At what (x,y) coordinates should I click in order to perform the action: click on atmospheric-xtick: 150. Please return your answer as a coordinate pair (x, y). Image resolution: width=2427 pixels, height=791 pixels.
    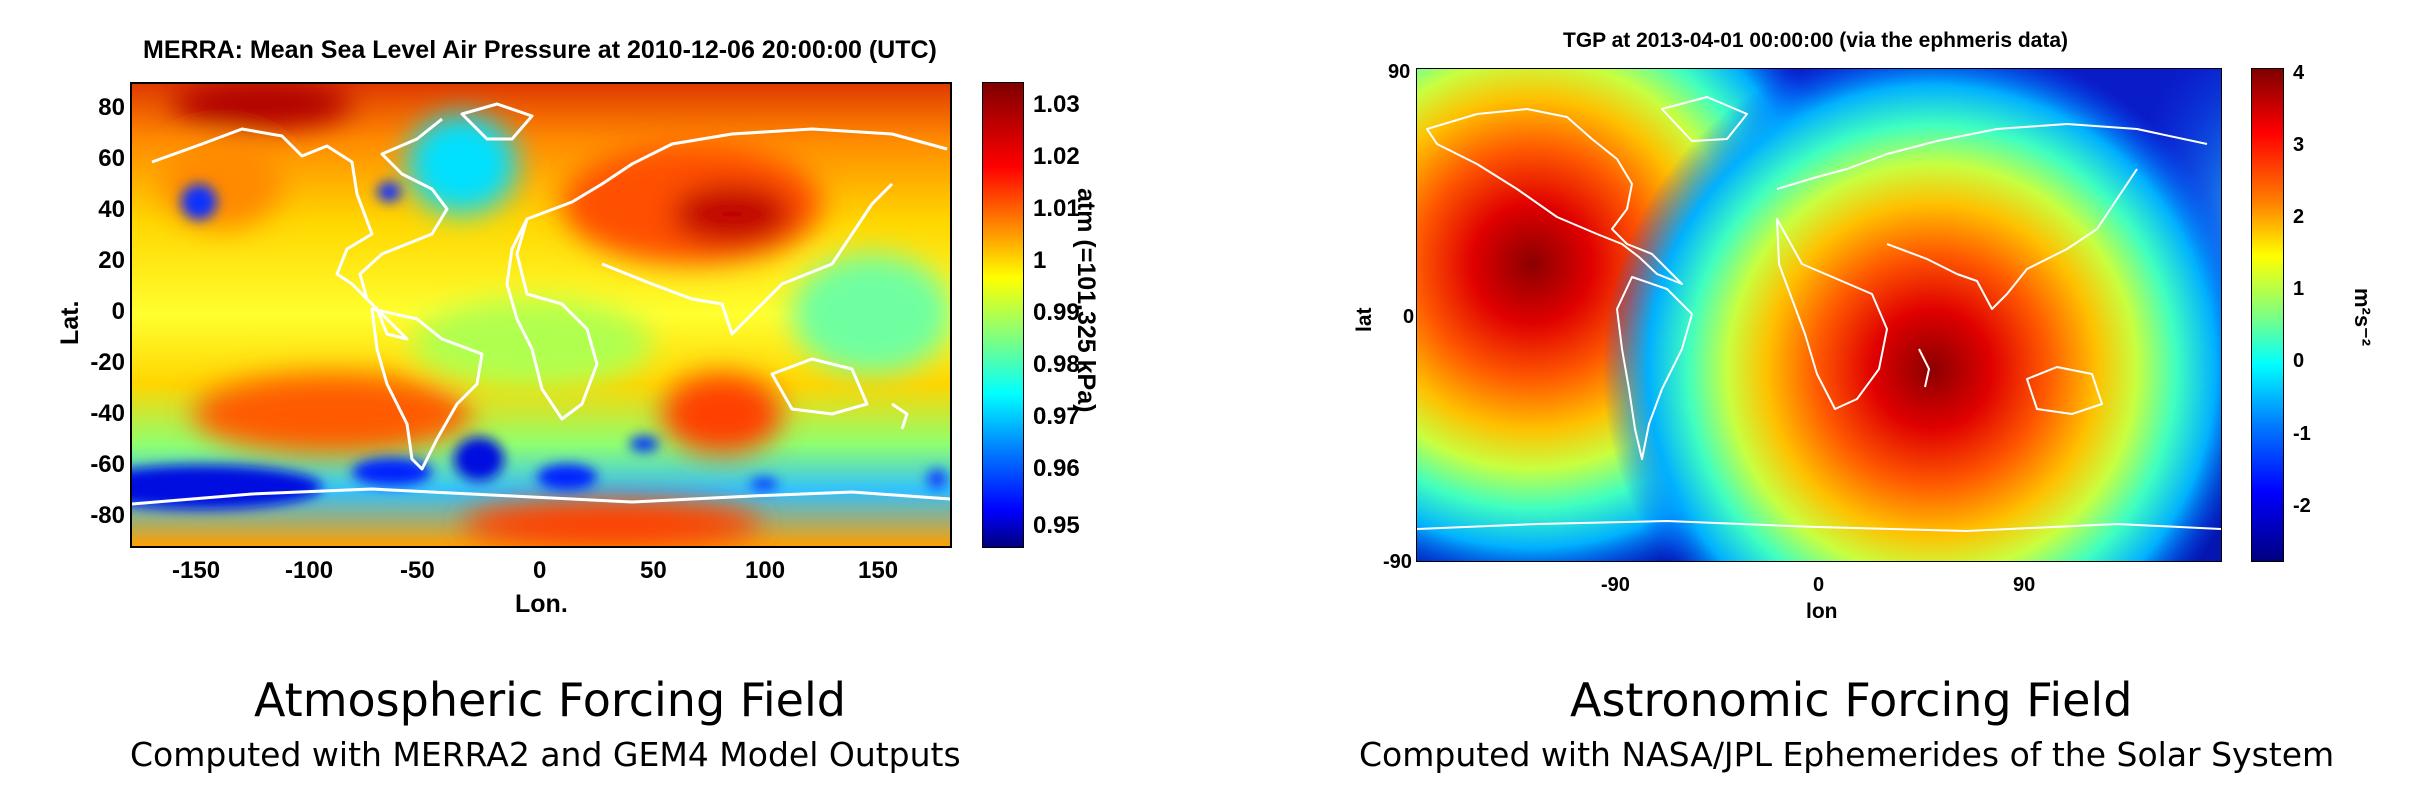
    Looking at the image, I should click on (878, 570).